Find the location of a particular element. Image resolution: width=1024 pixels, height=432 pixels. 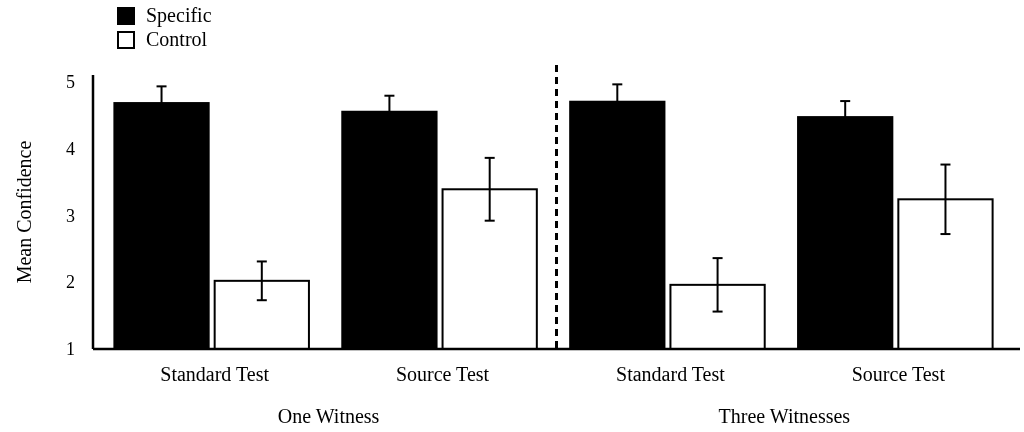

legend-label: Specific is located at coordinates (179, 15).